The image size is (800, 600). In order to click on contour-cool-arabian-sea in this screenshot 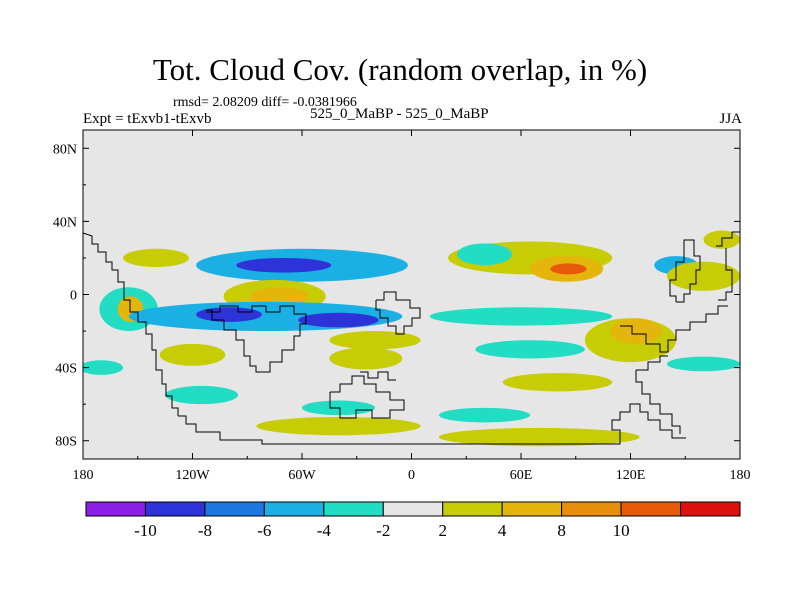, I will do `click(484, 254)`.